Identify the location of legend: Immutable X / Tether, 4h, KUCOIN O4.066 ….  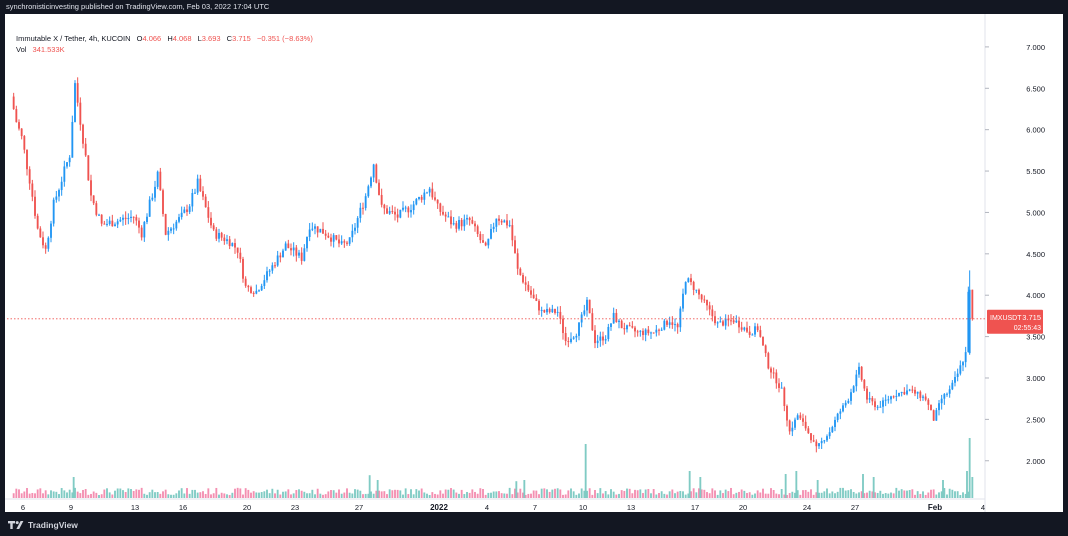
(164, 44).